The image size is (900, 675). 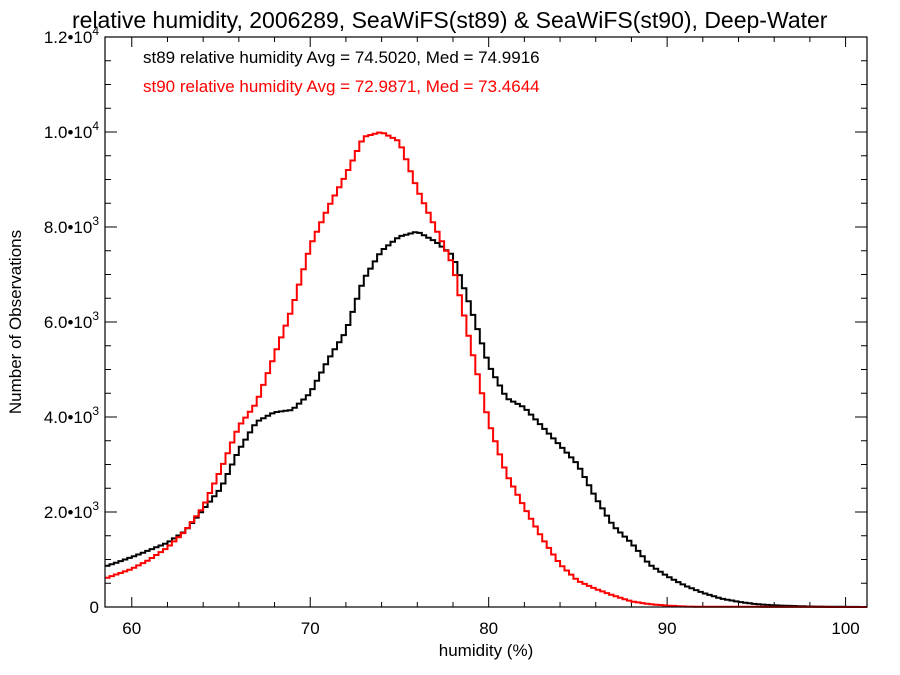 What do you see at coordinates (310, 628) in the screenshot?
I see `x-tick-label: 70` at bounding box center [310, 628].